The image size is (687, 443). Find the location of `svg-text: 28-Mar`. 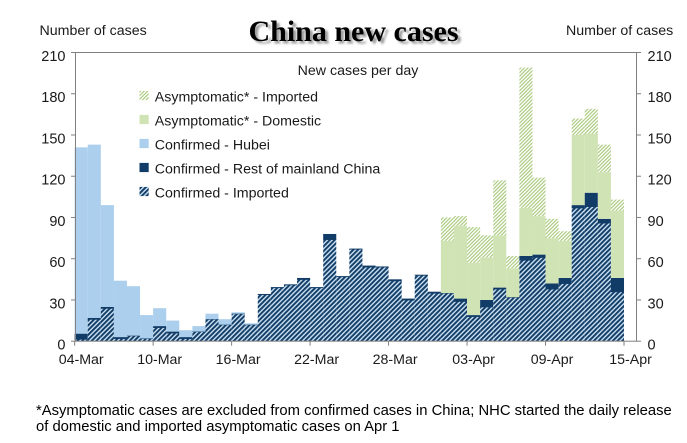

svg-text: 28-Mar is located at coordinates (395, 360).